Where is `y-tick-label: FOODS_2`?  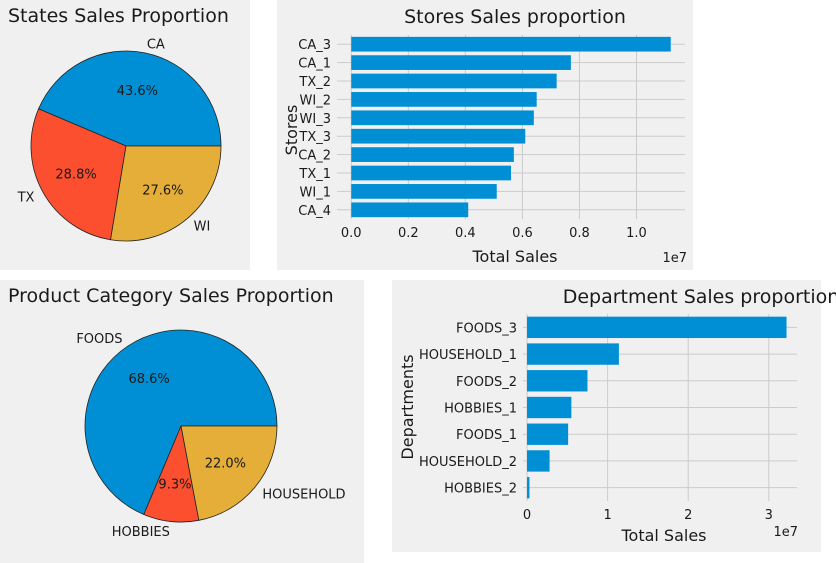 y-tick-label: FOODS_2 is located at coordinates (486, 382).